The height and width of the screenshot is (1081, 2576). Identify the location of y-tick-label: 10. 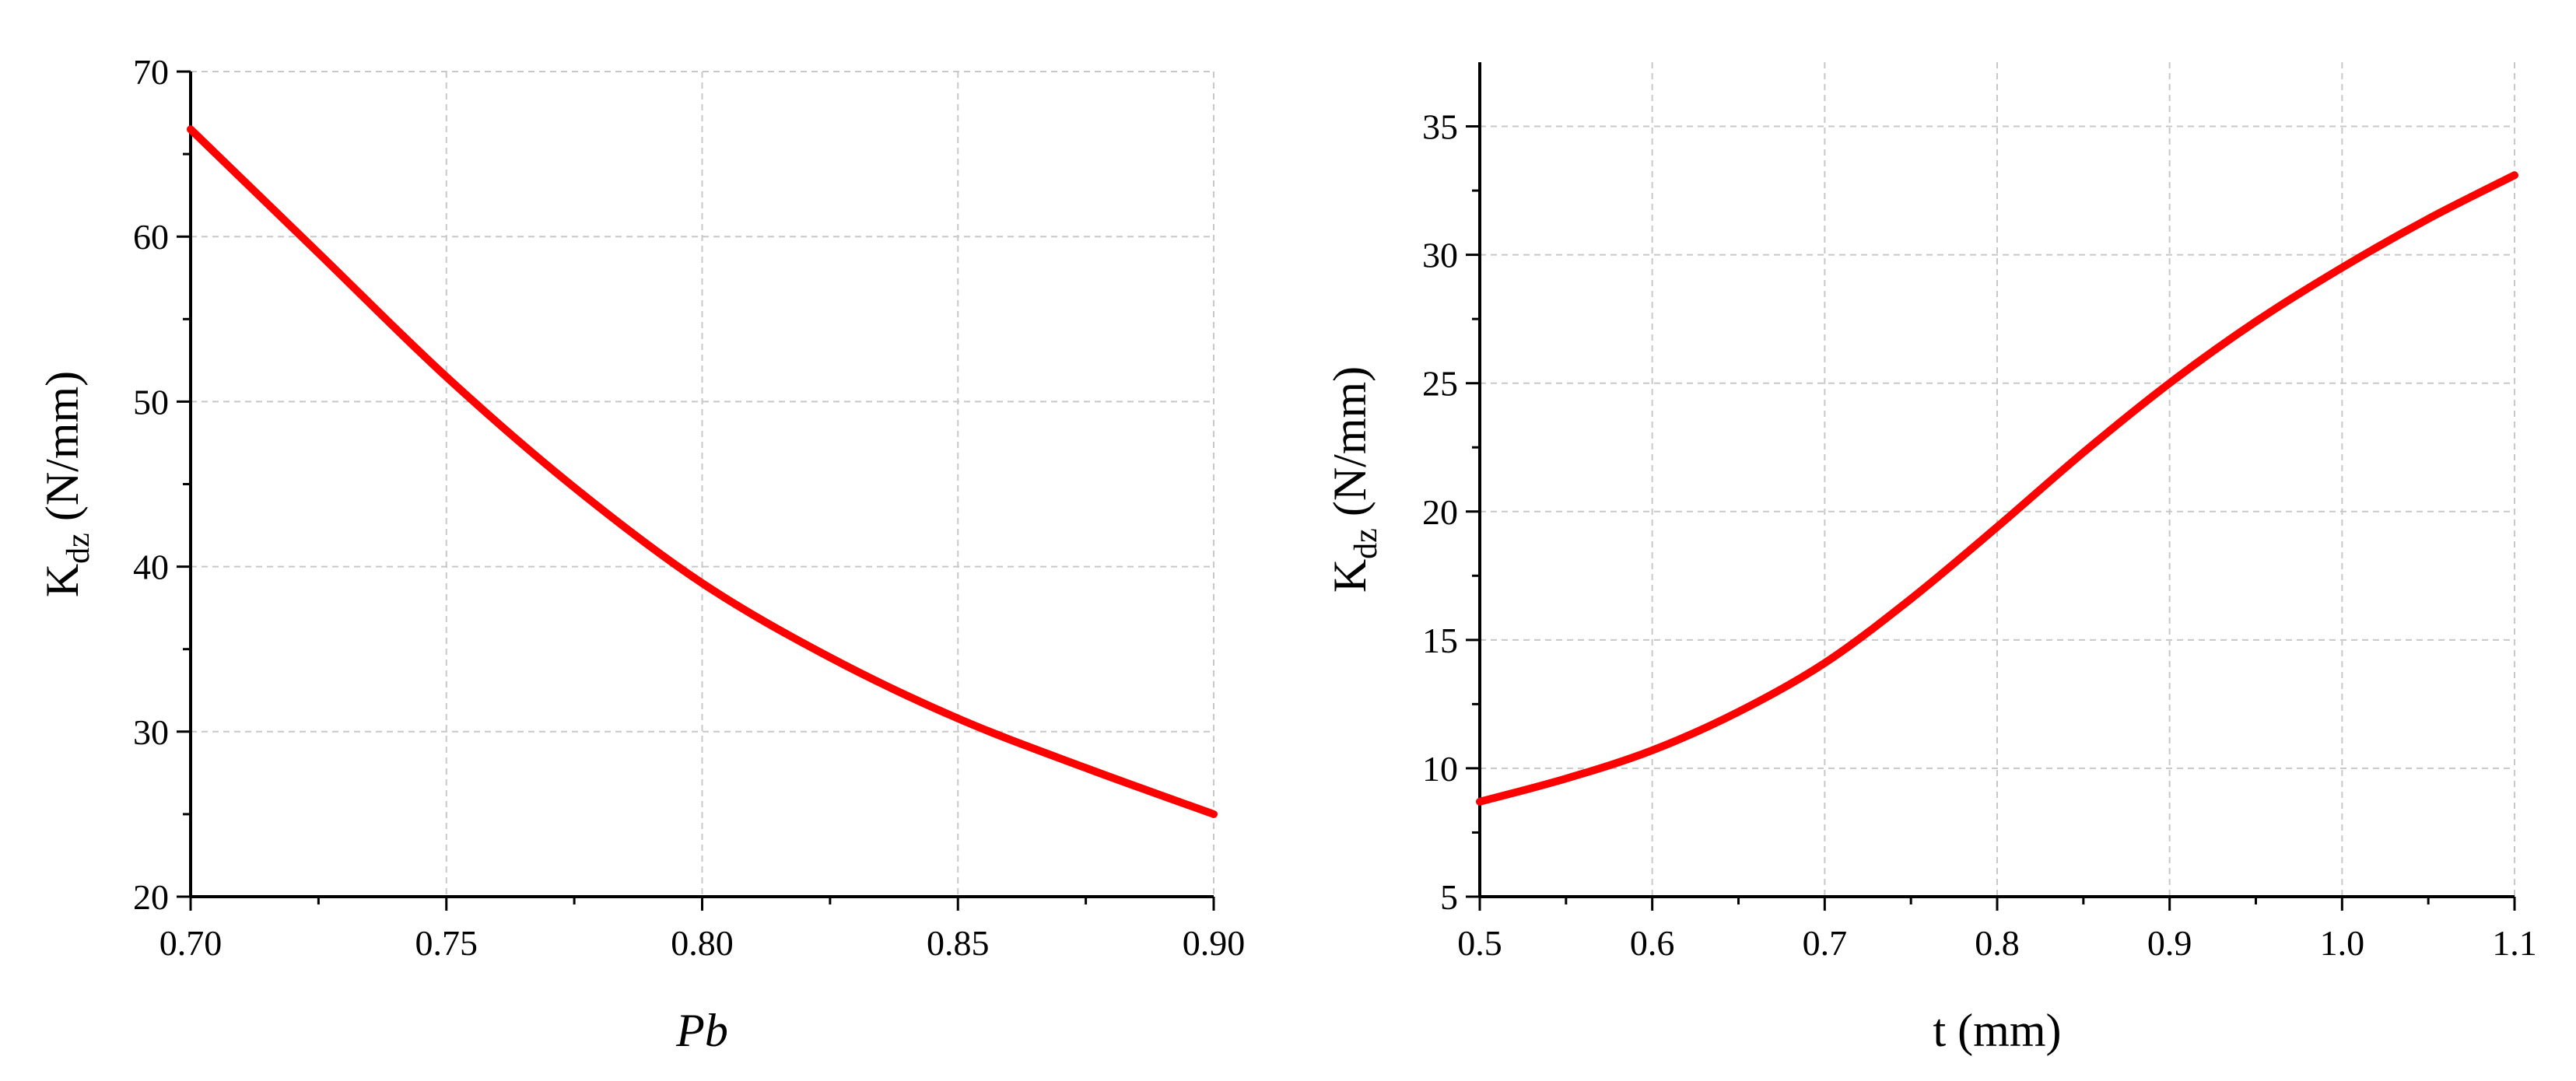
(1440, 769).